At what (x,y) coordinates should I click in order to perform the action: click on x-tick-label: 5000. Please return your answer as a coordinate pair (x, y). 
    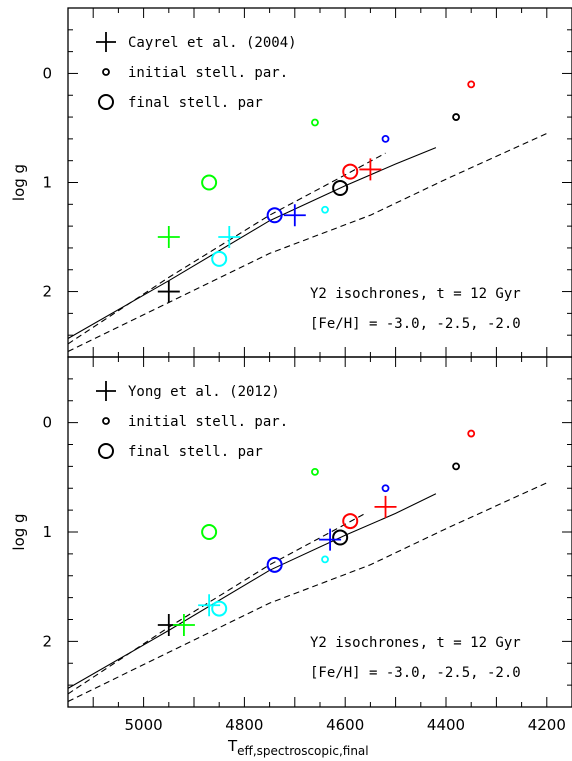
    Looking at the image, I should click on (144, 725).